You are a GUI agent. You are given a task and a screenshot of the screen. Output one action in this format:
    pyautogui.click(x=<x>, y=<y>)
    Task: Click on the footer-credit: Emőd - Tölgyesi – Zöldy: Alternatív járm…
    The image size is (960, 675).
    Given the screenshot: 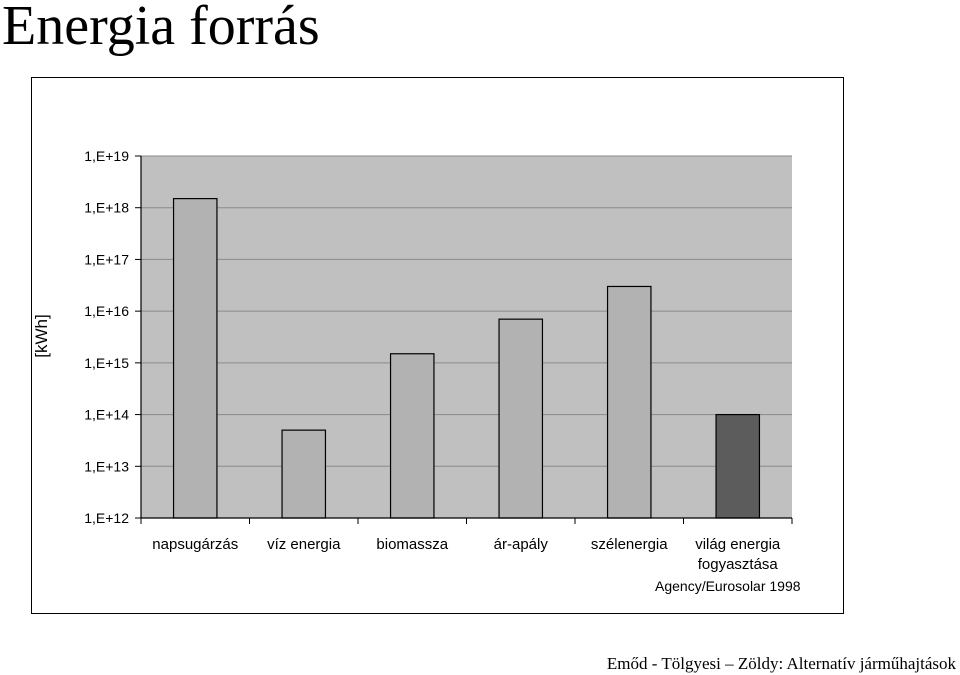 What is the action you would take?
    pyautogui.click(x=781, y=663)
    